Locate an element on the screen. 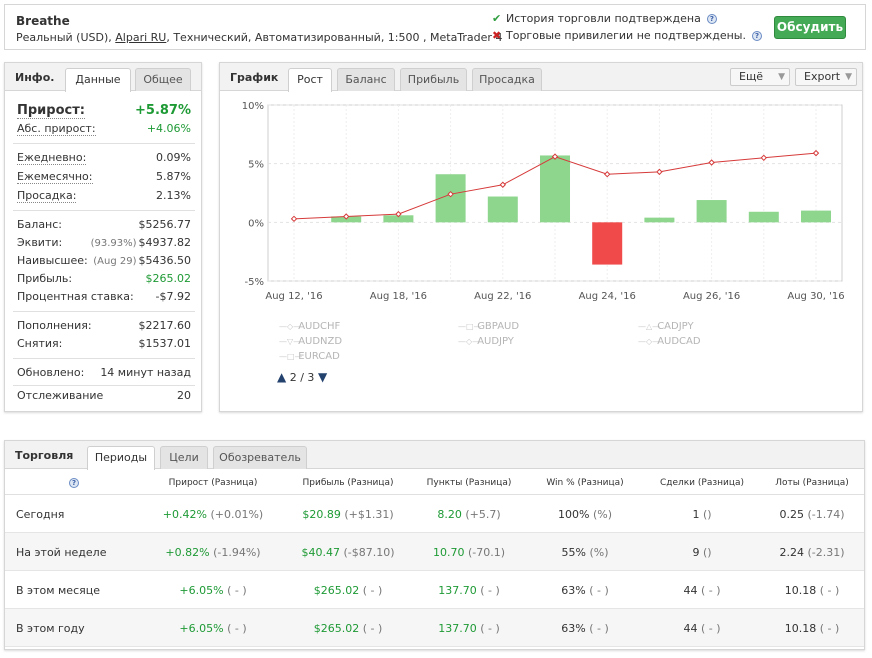 The width and height of the screenshot is (872, 658). tab-balance: Баланс is located at coordinates (366, 79).